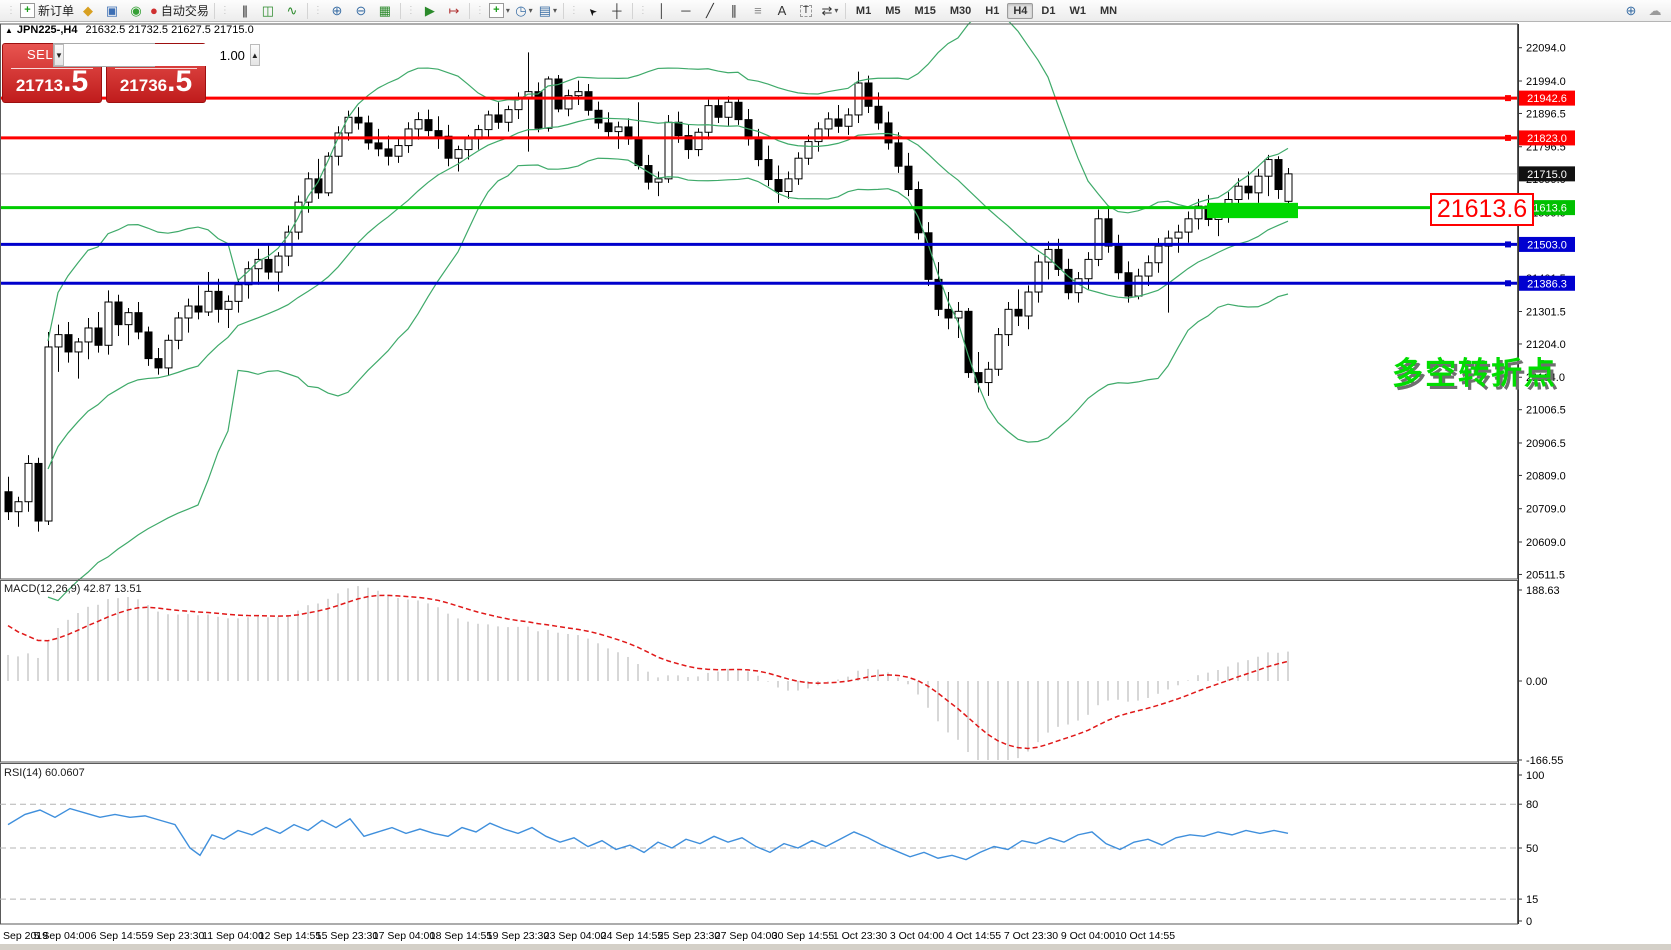 The width and height of the screenshot is (1671, 950). What do you see at coordinates (9, 30) in the screenshot?
I see `collapse-panel-icon: ▲` at bounding box center [9, 30].